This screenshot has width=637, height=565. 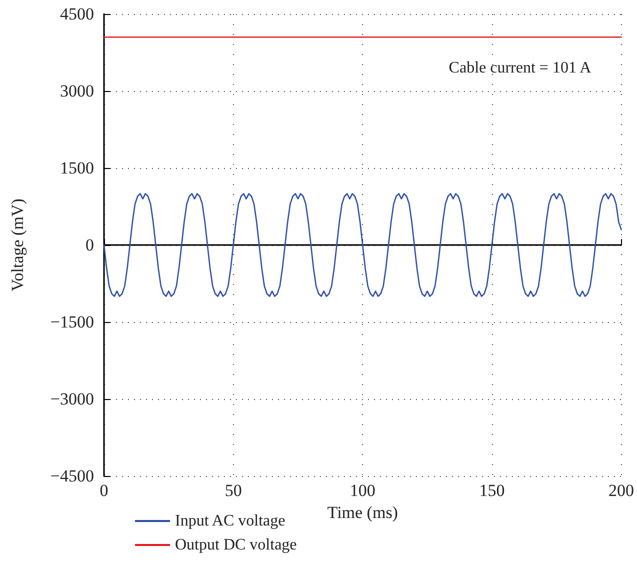 I want to click on x-tick-label: 0, so click(x=104, y=490).